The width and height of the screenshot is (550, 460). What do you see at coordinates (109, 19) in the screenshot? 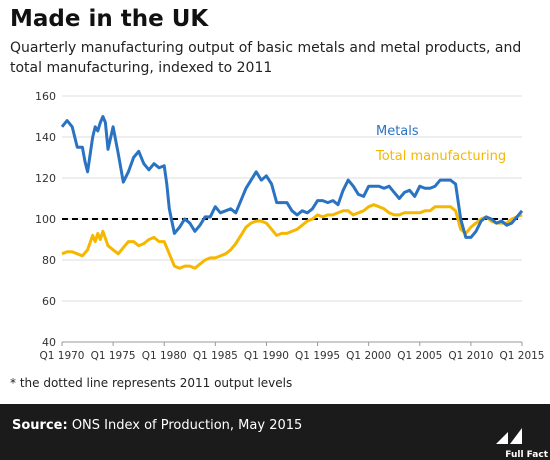
I see `page-title: Made in the UK` at bounding box center [109, 19].